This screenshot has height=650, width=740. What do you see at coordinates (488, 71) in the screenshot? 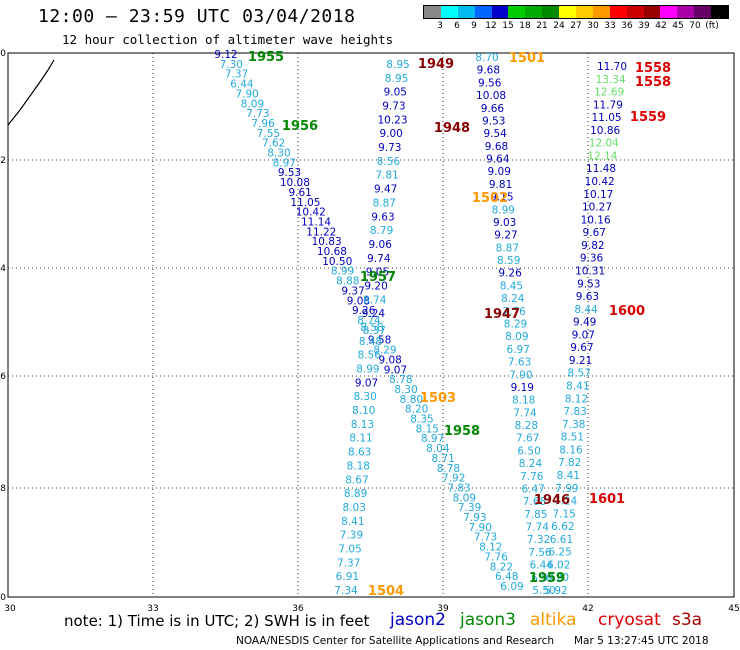
I see `swh-reading: 9.68` at bounding box center [488, 71].